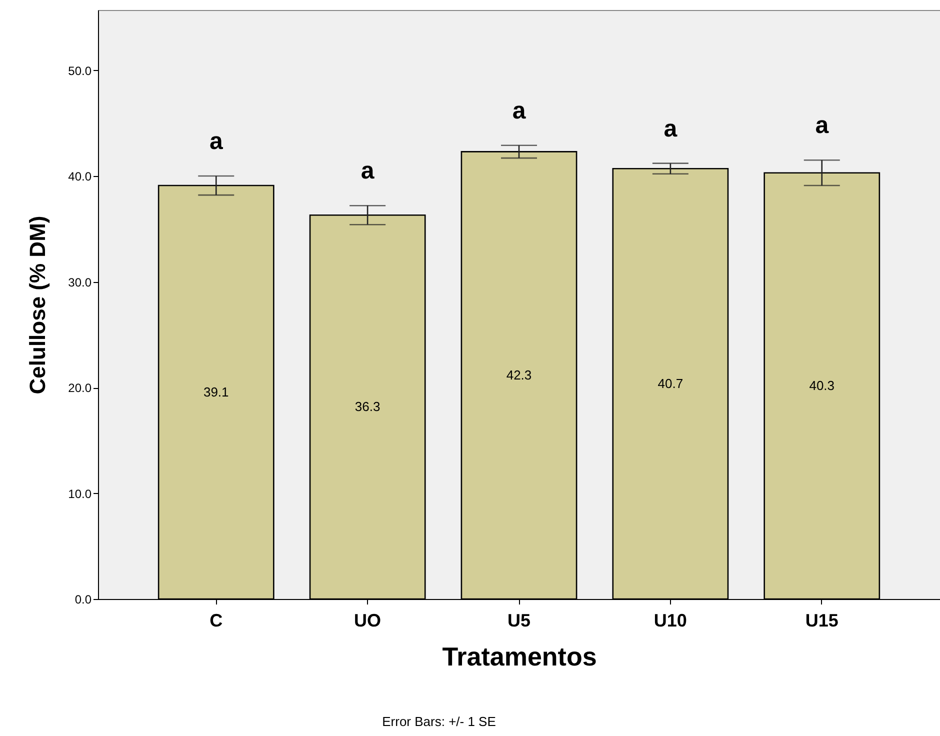 The image size is (940, 736). What do you see at coordinates (80, 493) in the screenshot?
I see `y-tick-label: 10.0` at bounding box center [80, 493].